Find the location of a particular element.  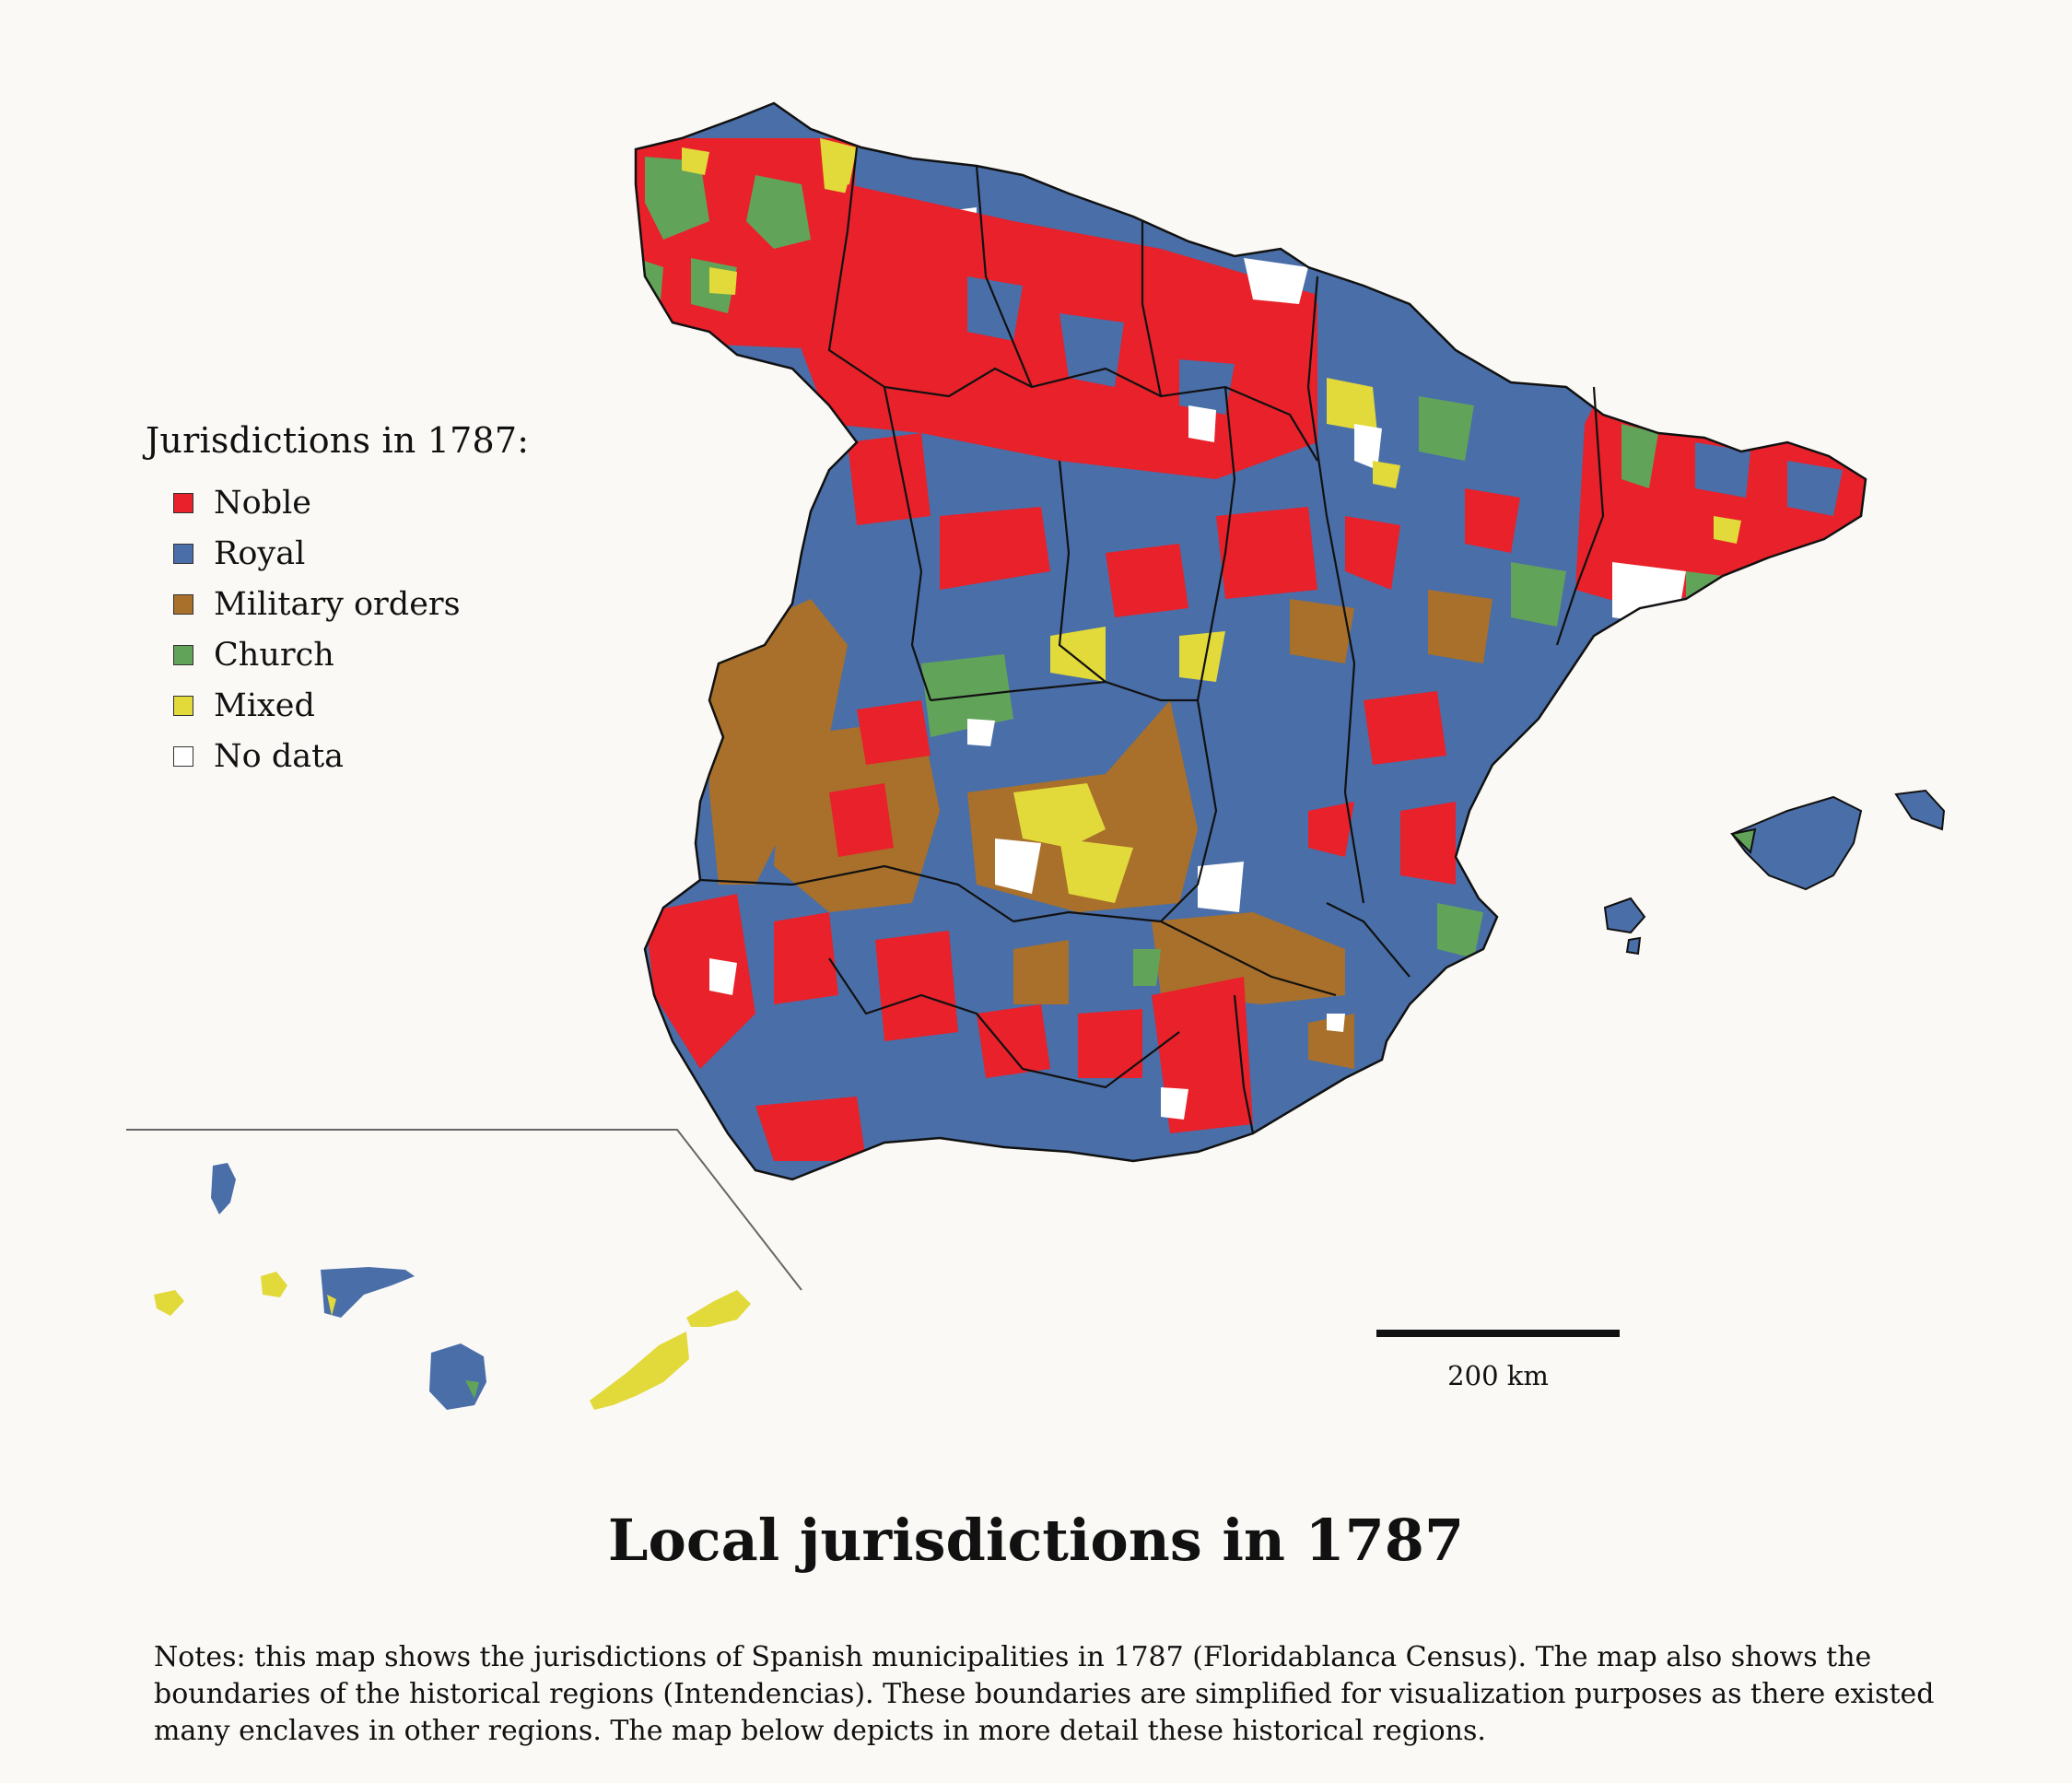

legend-label: Royal is located at coordinates (260, 553).